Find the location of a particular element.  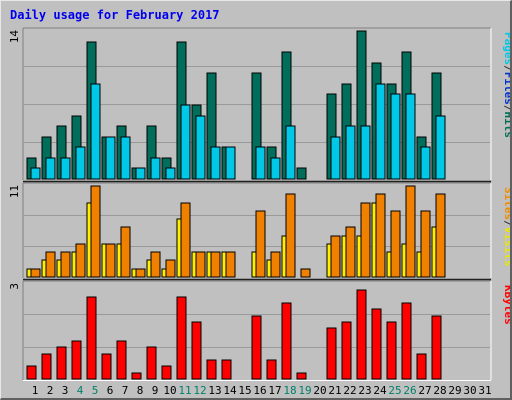

x-tick-label-day-13: 13 is located at coordinates (214, 390).